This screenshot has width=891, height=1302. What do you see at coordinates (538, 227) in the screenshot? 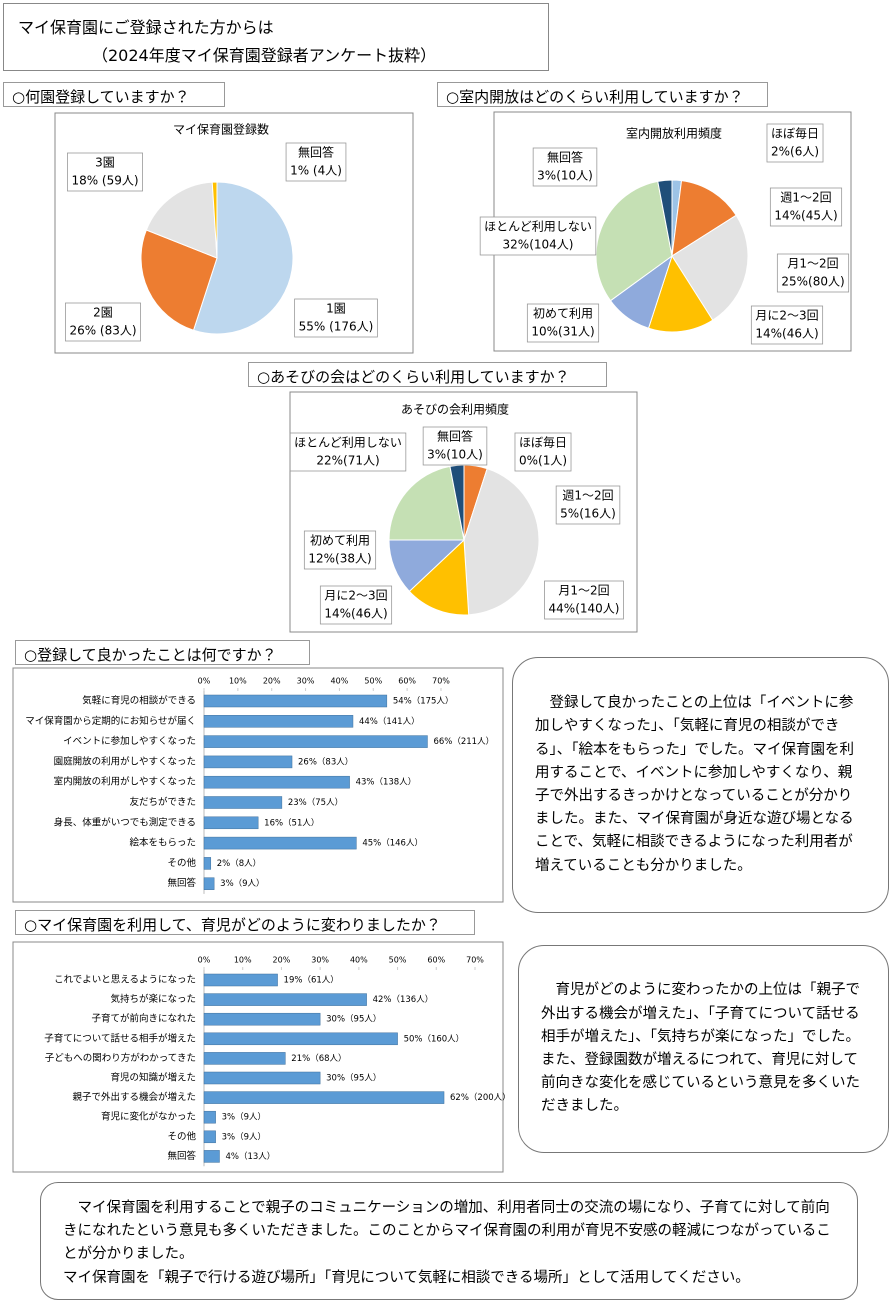
I see `slice-category: ほとんど利用しない` at bounding box center [538, 227].